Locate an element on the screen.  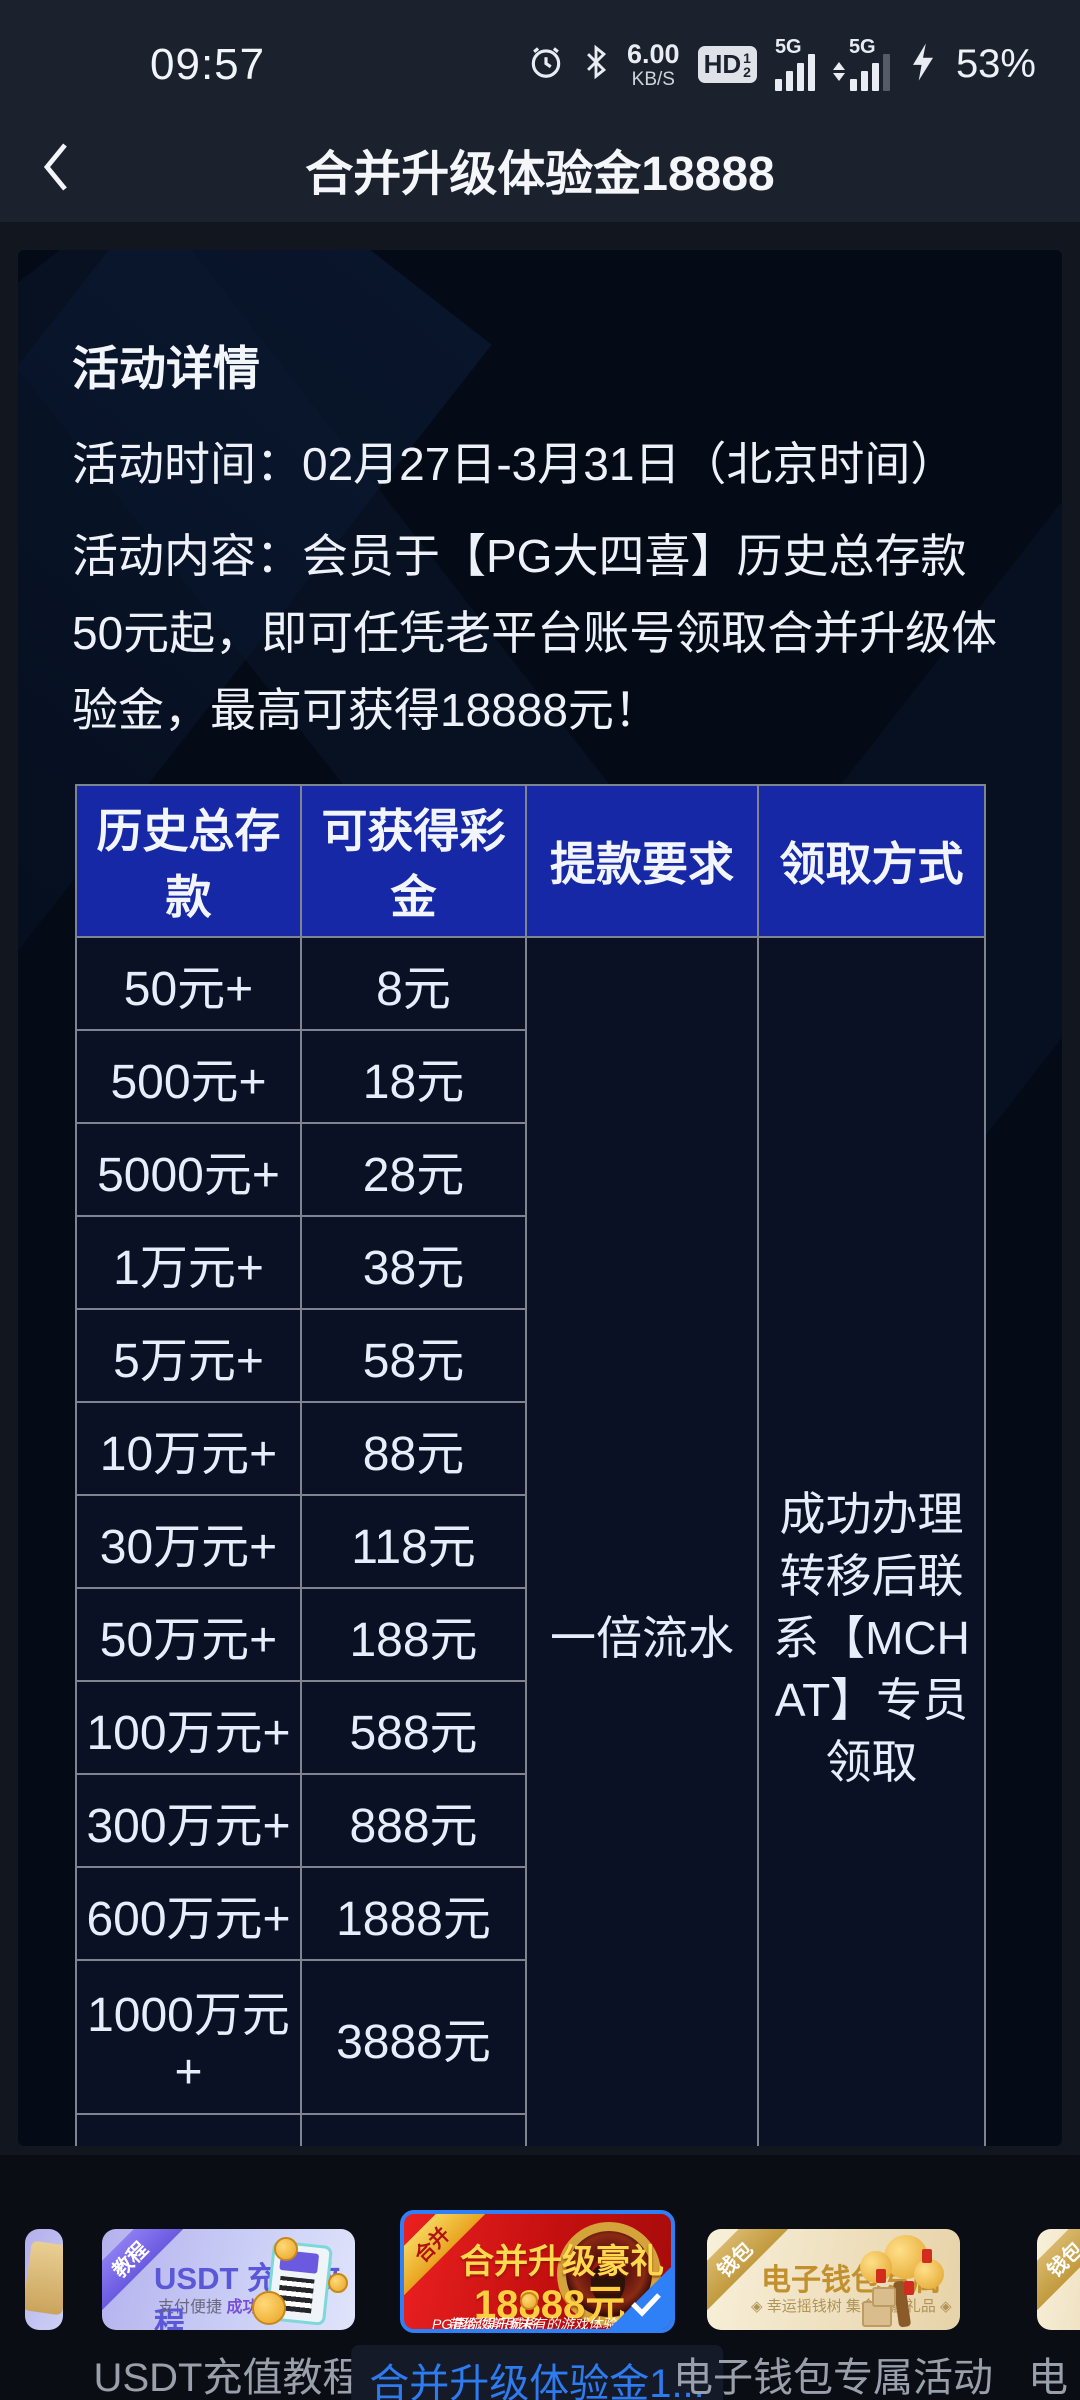
carousel-label-wallet: 电子钱包专属活动 is located at coordinates (833, 2378).